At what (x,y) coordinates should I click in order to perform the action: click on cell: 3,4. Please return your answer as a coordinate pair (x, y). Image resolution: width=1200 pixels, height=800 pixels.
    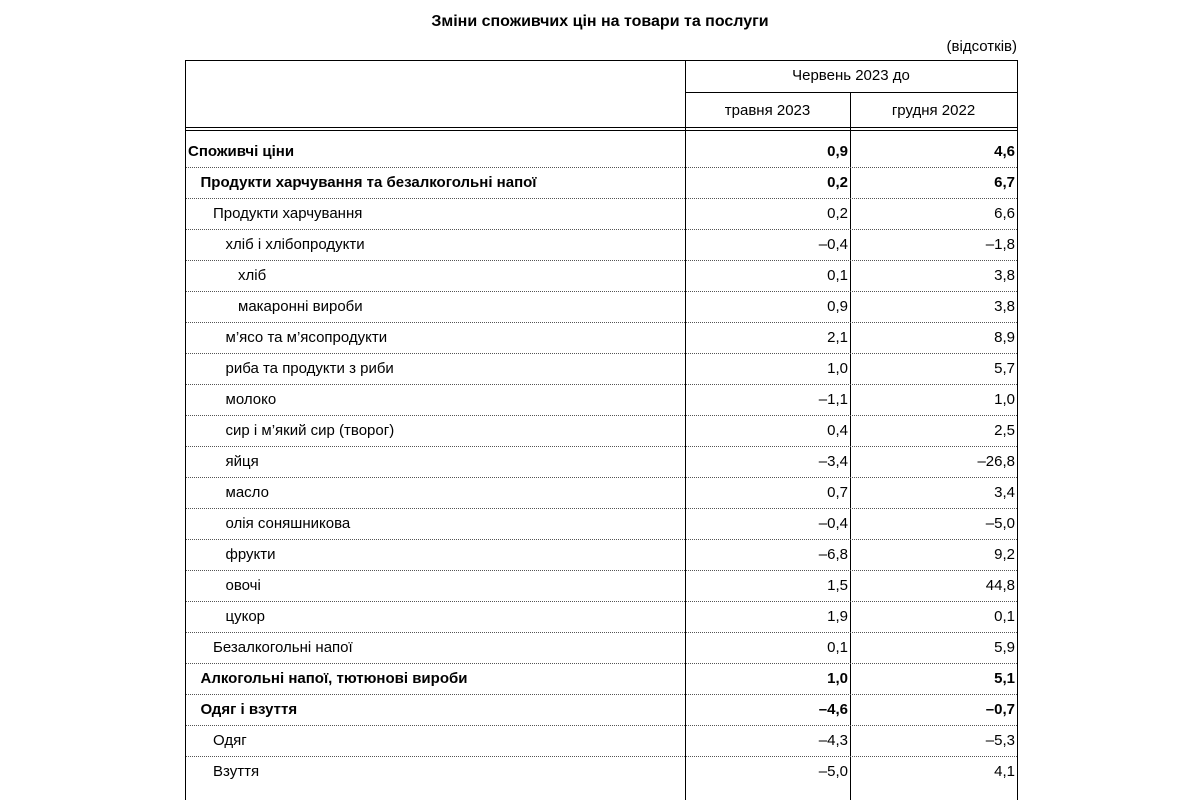
    Looking at the image, I should click on (1004, 492).